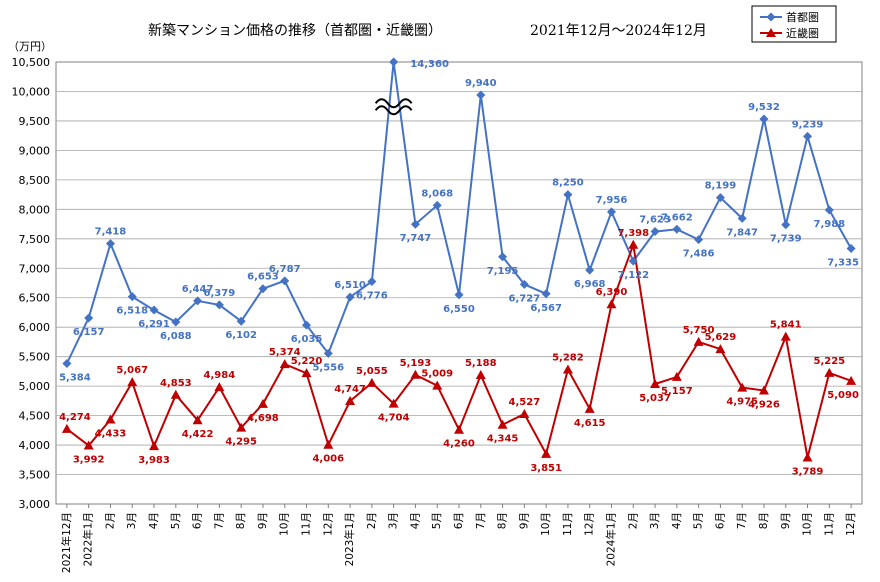 The image size is (880, 582). I want to click on data-label: 5,374, so click(285, 352).